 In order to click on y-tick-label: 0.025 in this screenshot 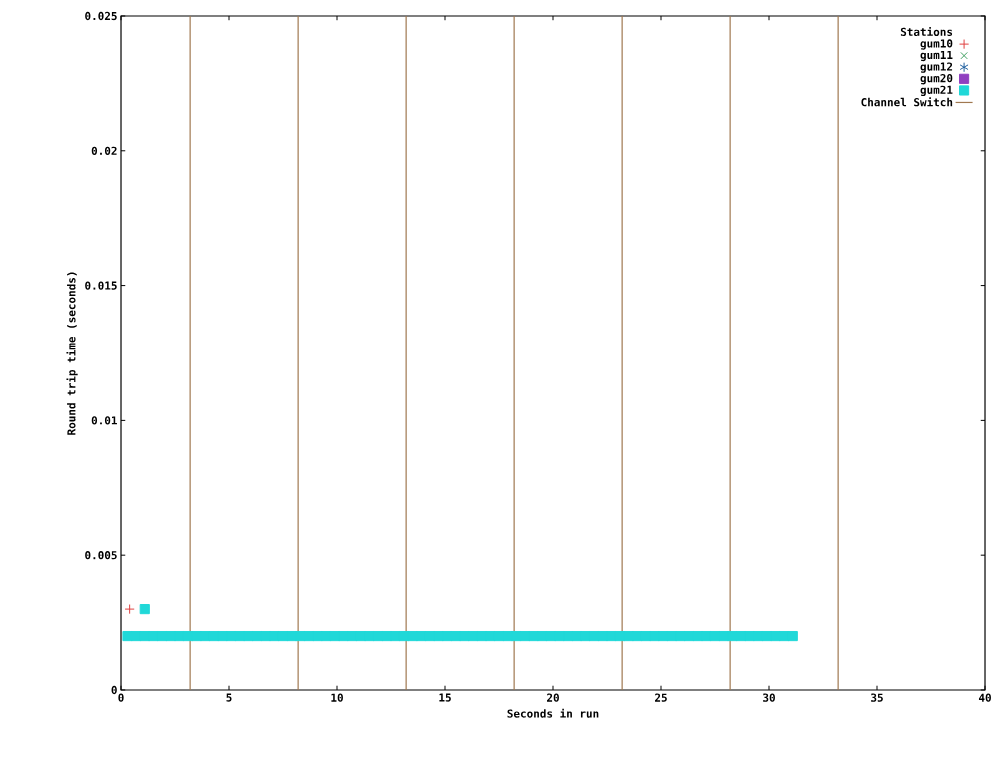, I will do `click(101, 16)`.